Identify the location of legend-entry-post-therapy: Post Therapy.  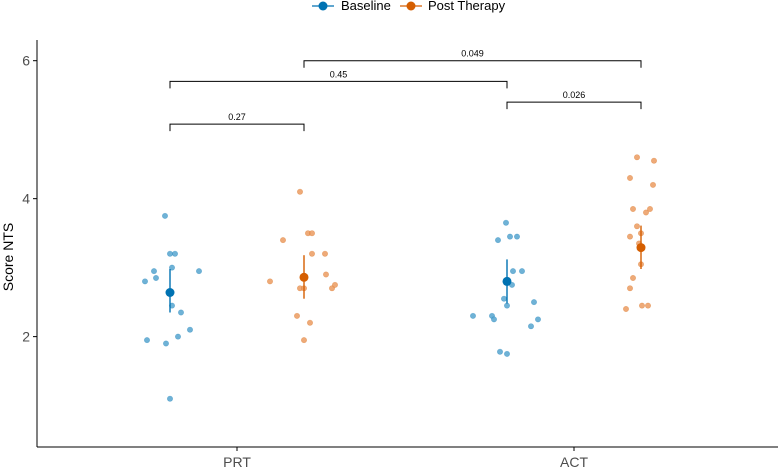
(453, 6).